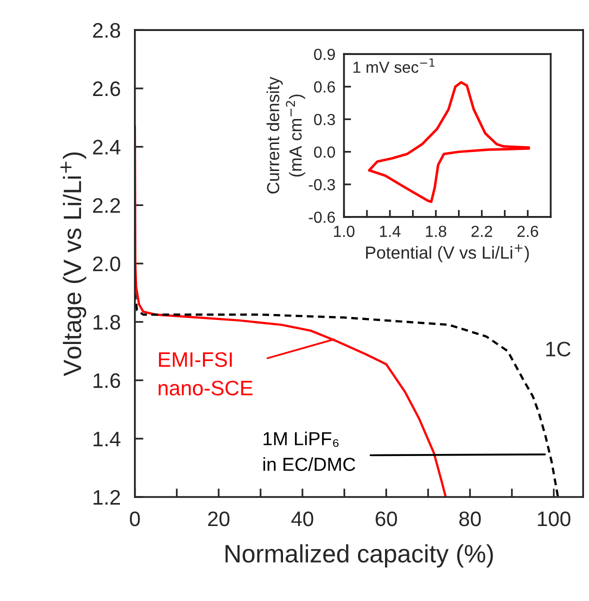 Image resolution: width=589 pixels, height=601 pixels. I want to click on x-tick-label: 100, so click(554, 518).